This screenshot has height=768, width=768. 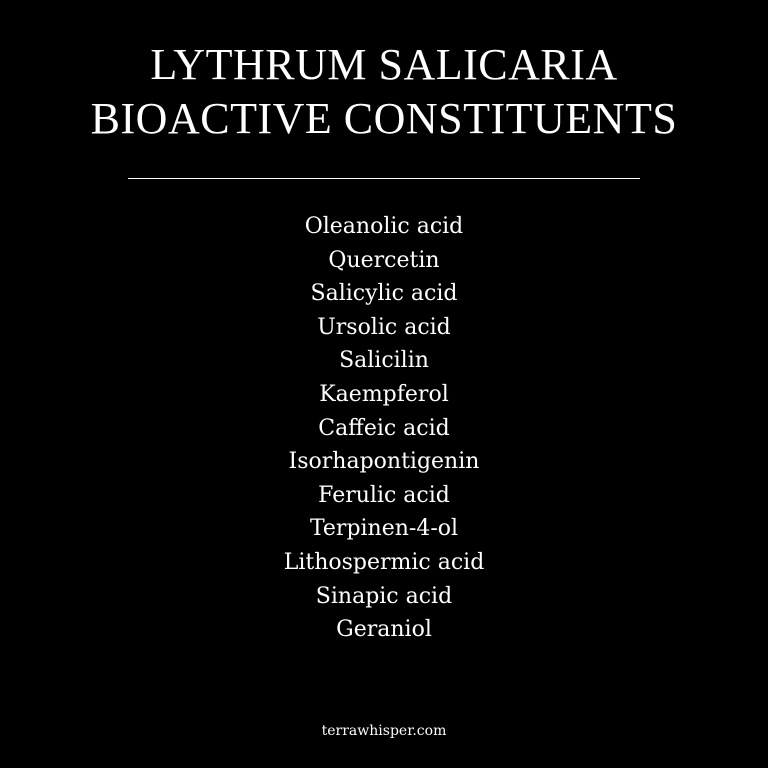 What do you see at coordinates (384, 495) in the screenshot?
I see `list-item: Ferulic acid` at bounding box center [384, 495].